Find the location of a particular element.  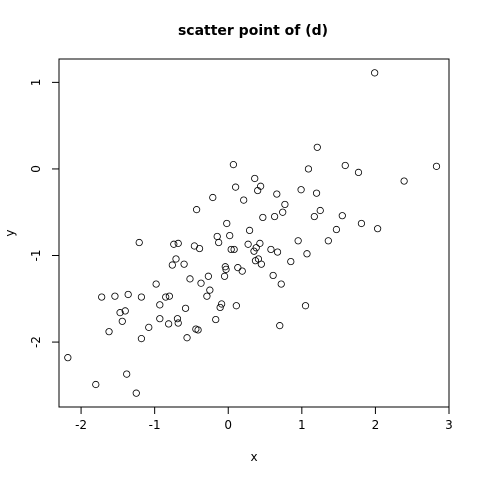

chart-title: scatter point of (d) is located at coordinates (253, 31).